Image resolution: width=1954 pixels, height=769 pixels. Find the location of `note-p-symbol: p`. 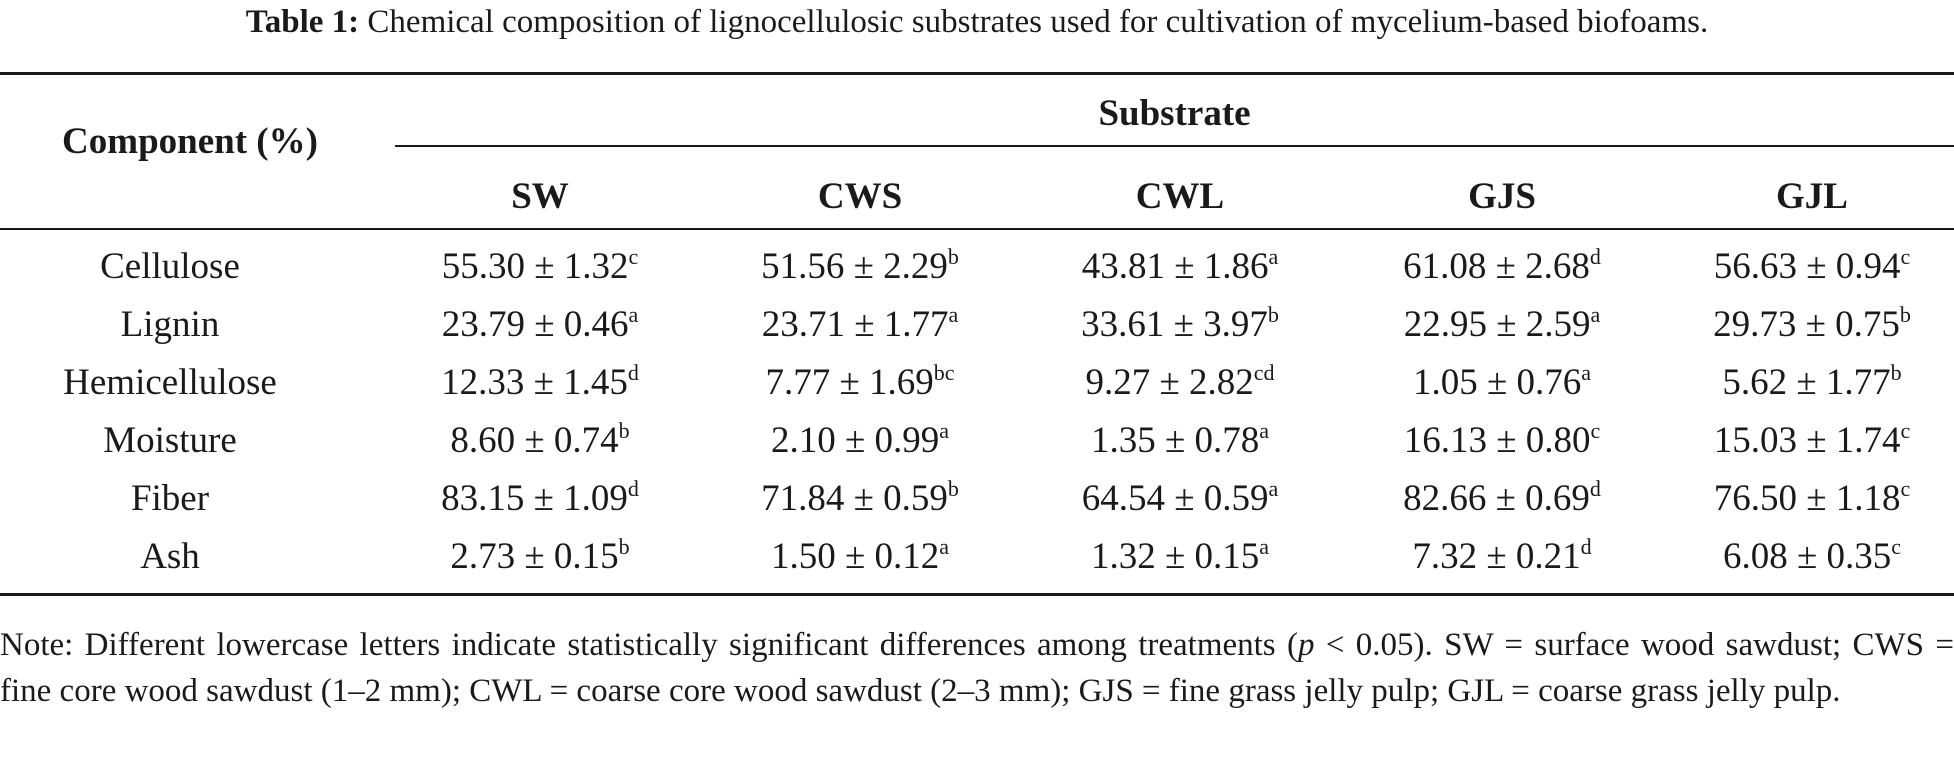

note-p-symbol: p is located at coordinates (1306, 645).